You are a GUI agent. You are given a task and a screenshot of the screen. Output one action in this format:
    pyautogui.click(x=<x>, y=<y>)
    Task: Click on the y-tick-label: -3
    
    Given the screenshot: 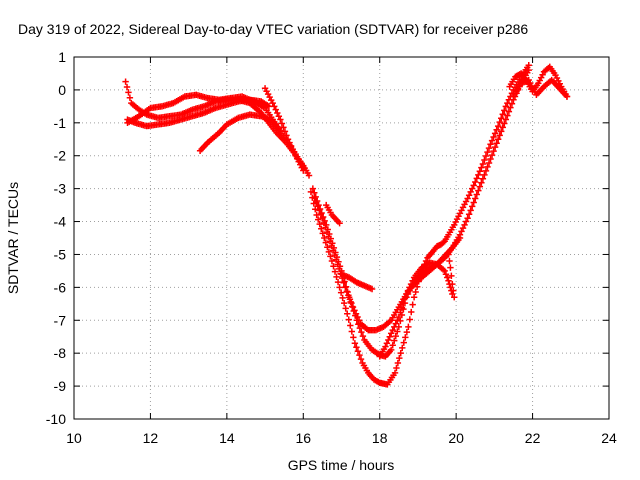 What is the action you would take?
    pyautogui.click(x=60, y=189)
    